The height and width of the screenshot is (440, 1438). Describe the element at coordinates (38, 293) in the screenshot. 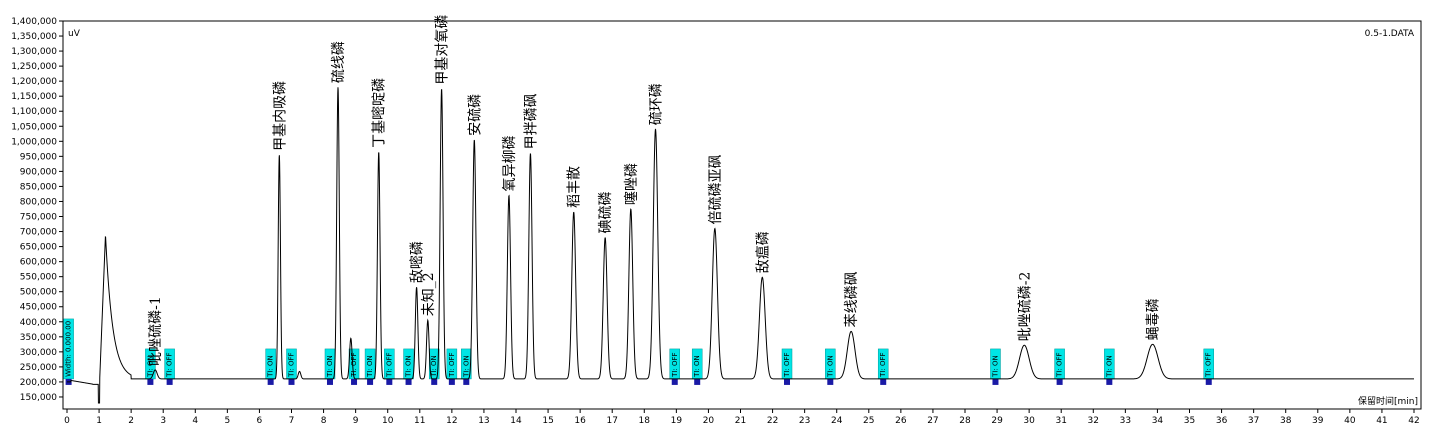

I see `y-tick-label: 500,000` at that location.